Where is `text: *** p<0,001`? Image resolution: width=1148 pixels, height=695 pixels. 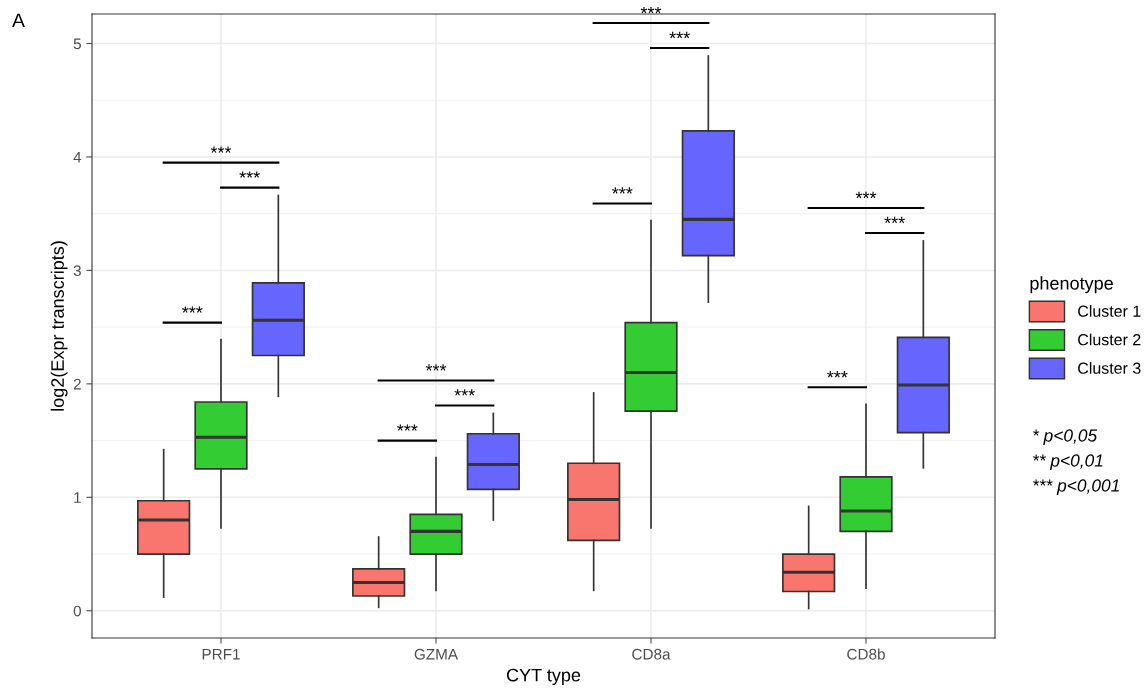 text: *** p<0,001 is located at coordinates (1076, 487).